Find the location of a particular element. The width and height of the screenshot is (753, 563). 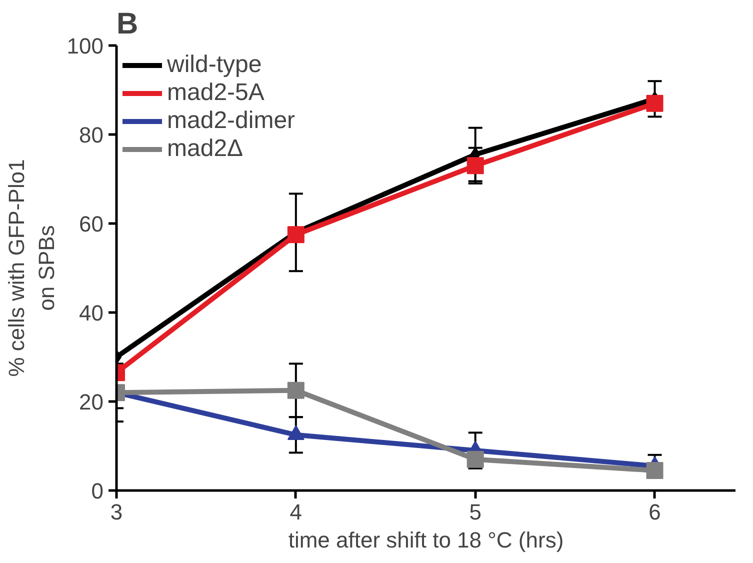

chart-title: B is located at coordinates (127, 24).